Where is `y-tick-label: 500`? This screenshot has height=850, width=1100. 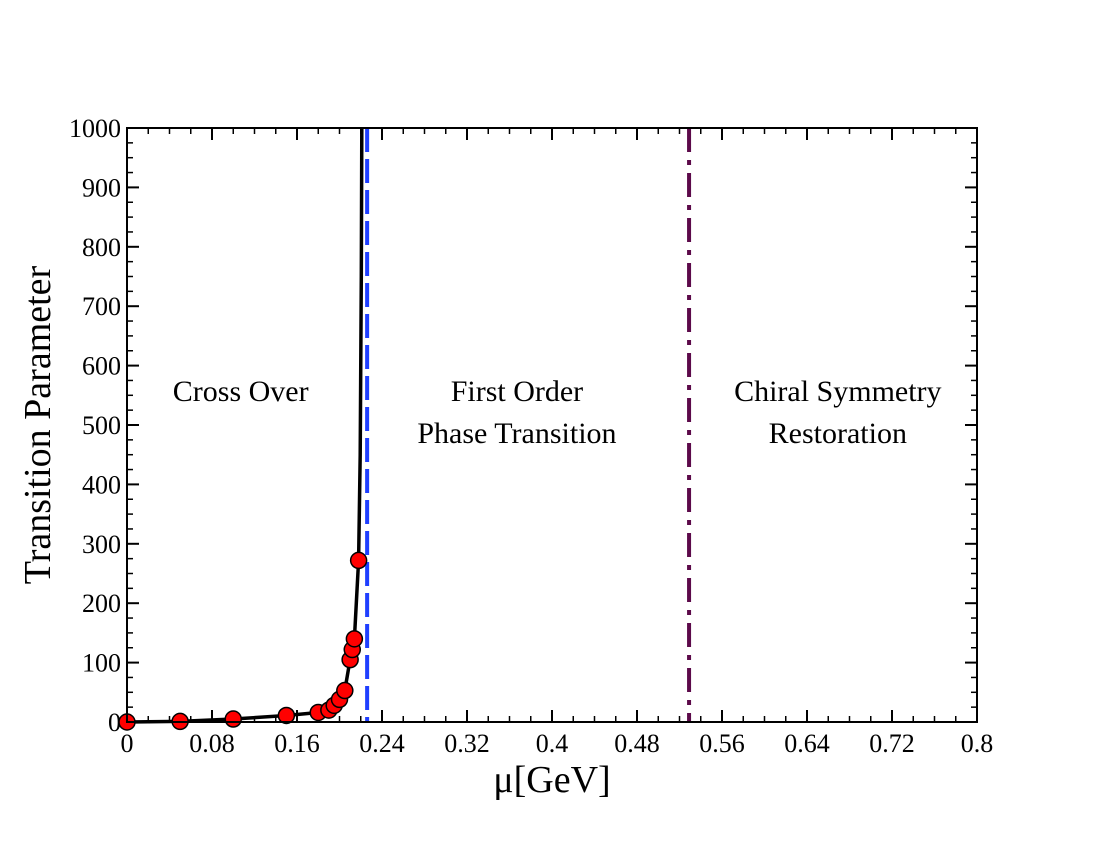 y-tick-label: 500 is located at coordinates (101, 425).